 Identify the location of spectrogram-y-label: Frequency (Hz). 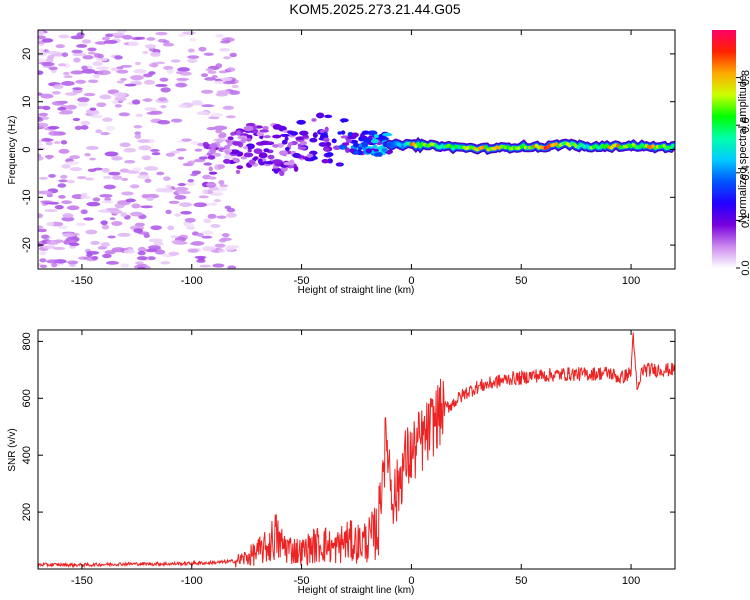
(12, 150).